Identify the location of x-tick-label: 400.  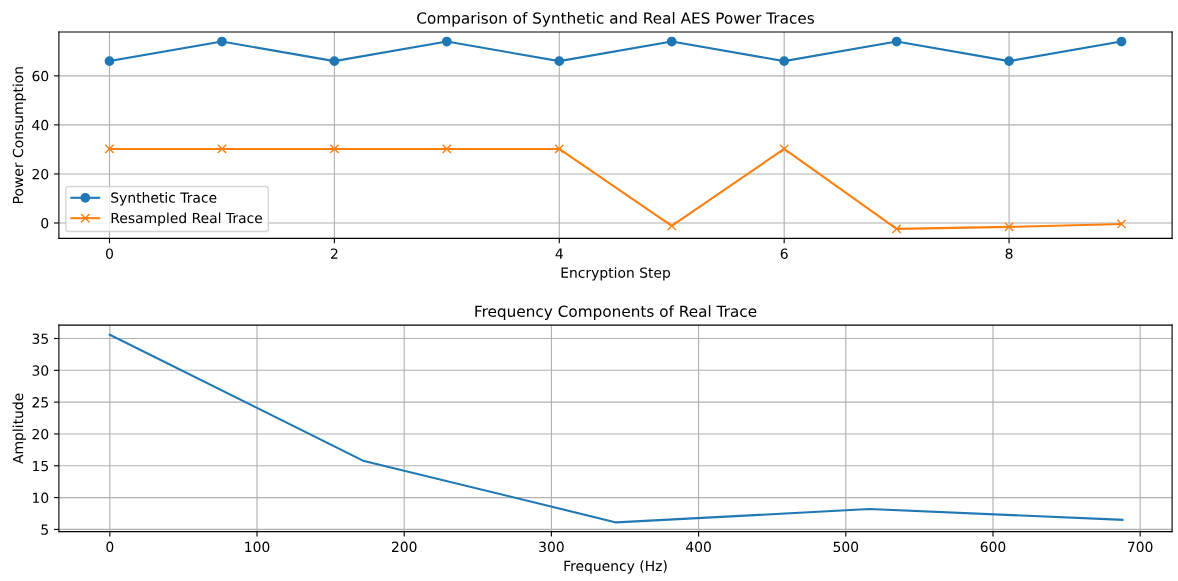
(698, 547).